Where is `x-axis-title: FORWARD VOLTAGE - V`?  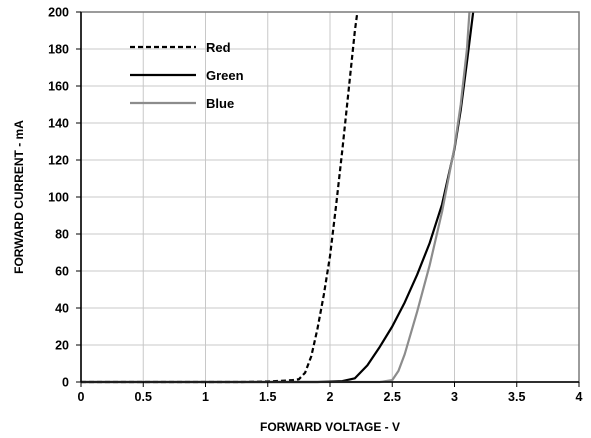 x-axis-title: FORWARD VOLTAGE - V is located at coordinates (330, 427).